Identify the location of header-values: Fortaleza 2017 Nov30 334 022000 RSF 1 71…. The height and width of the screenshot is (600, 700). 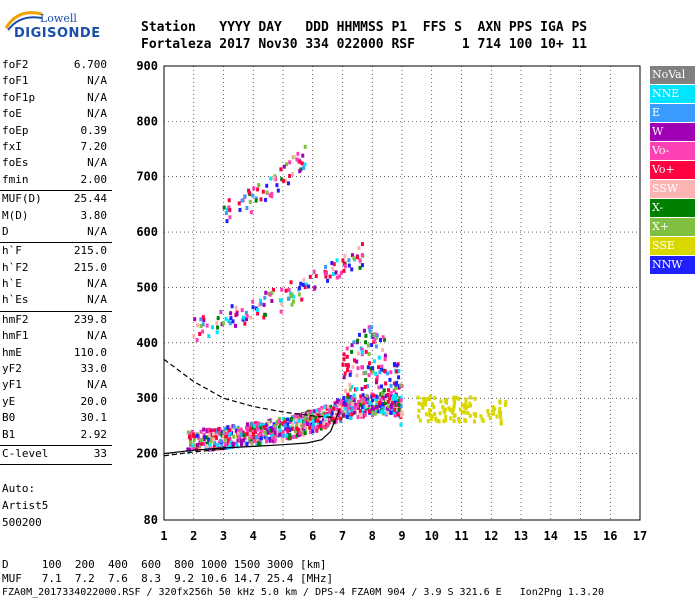
(364, 44).